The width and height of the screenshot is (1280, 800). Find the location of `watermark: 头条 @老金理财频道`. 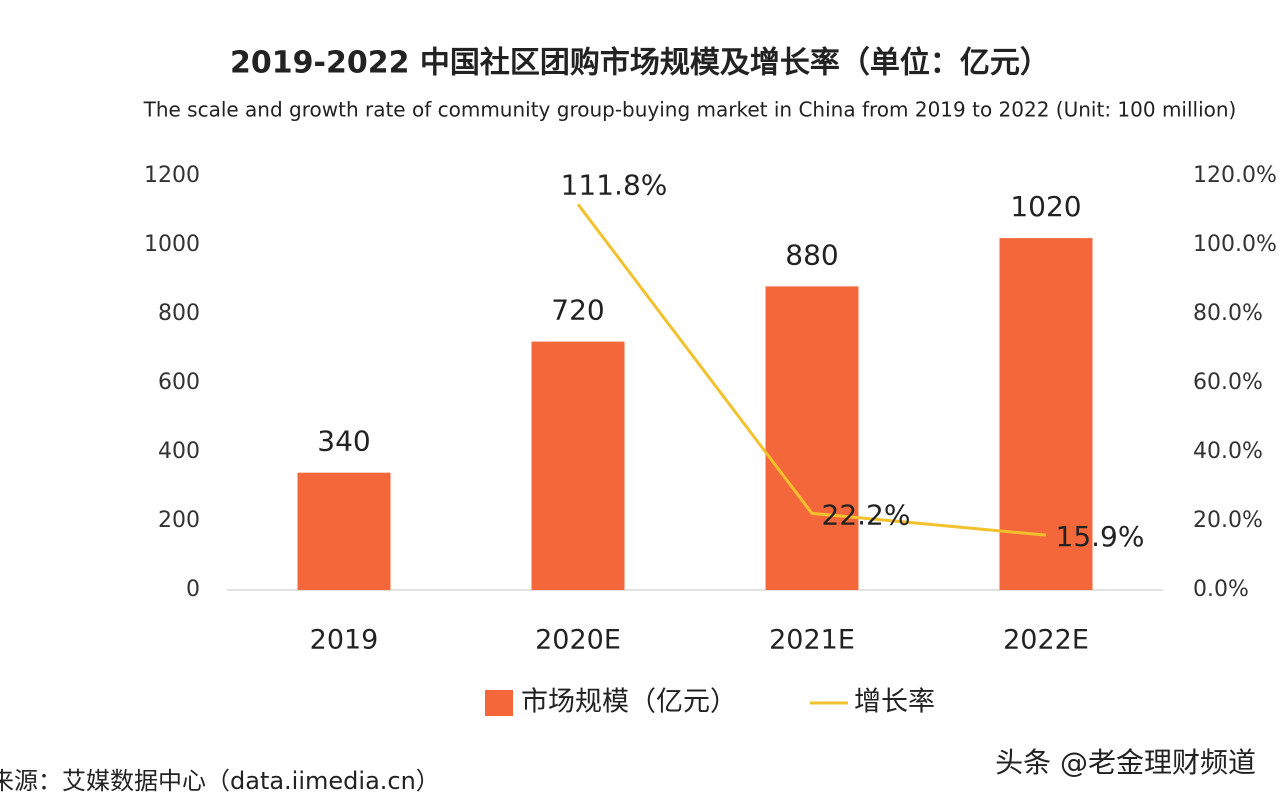

watermark: 头条 @老金理财频道 is located at coordinates (1125, 762).